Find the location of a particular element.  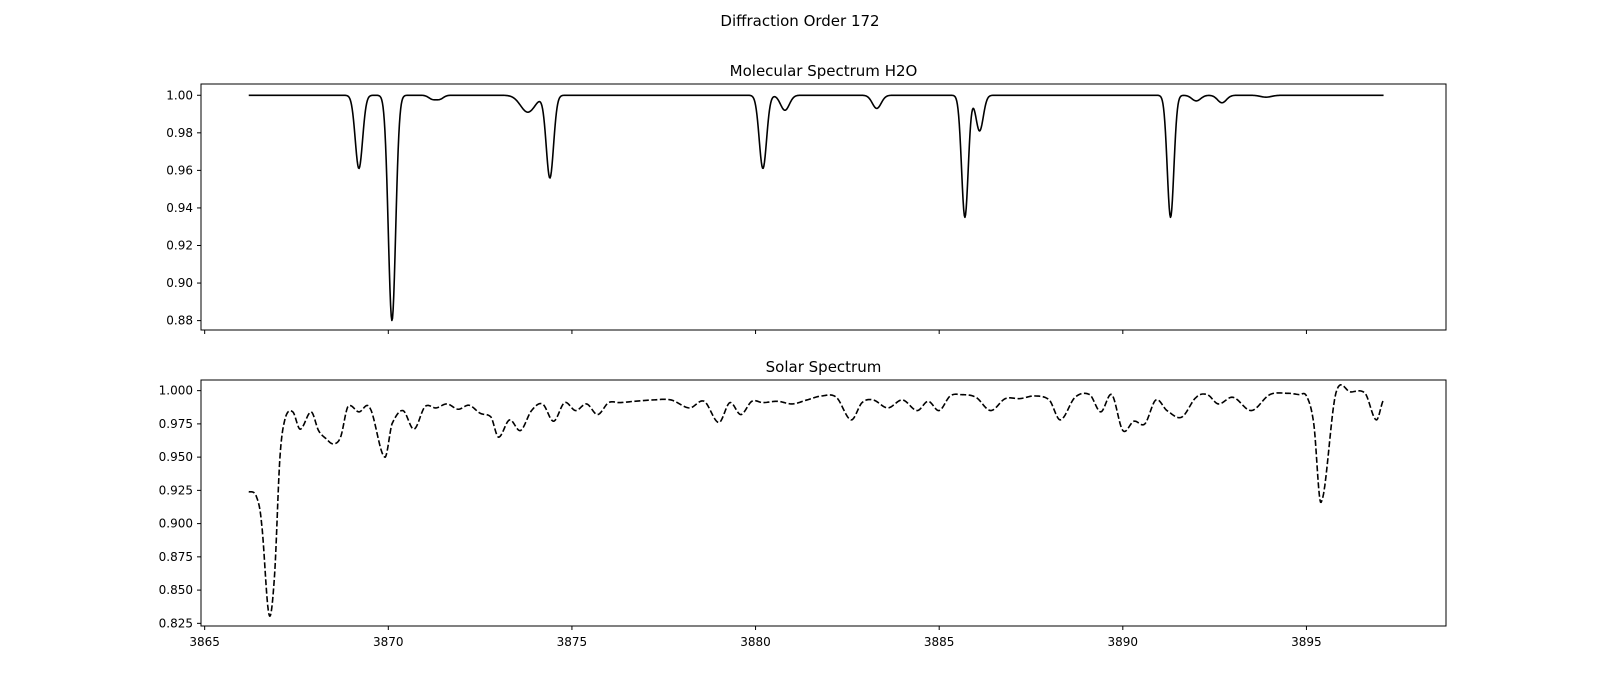

x-tick-label: 3895 is located at coordinates (1306, 642).